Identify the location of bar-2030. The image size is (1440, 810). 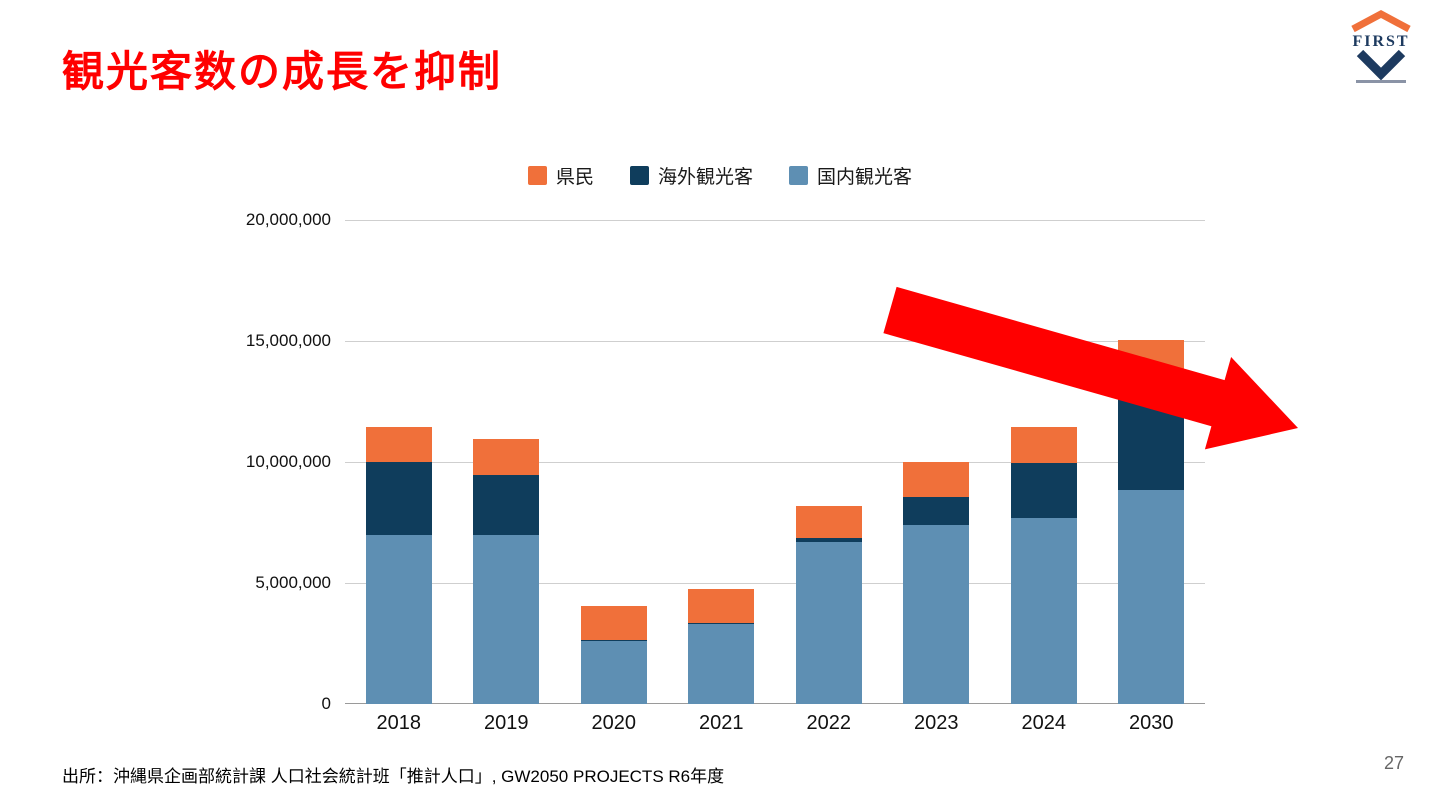
(1151, 521).